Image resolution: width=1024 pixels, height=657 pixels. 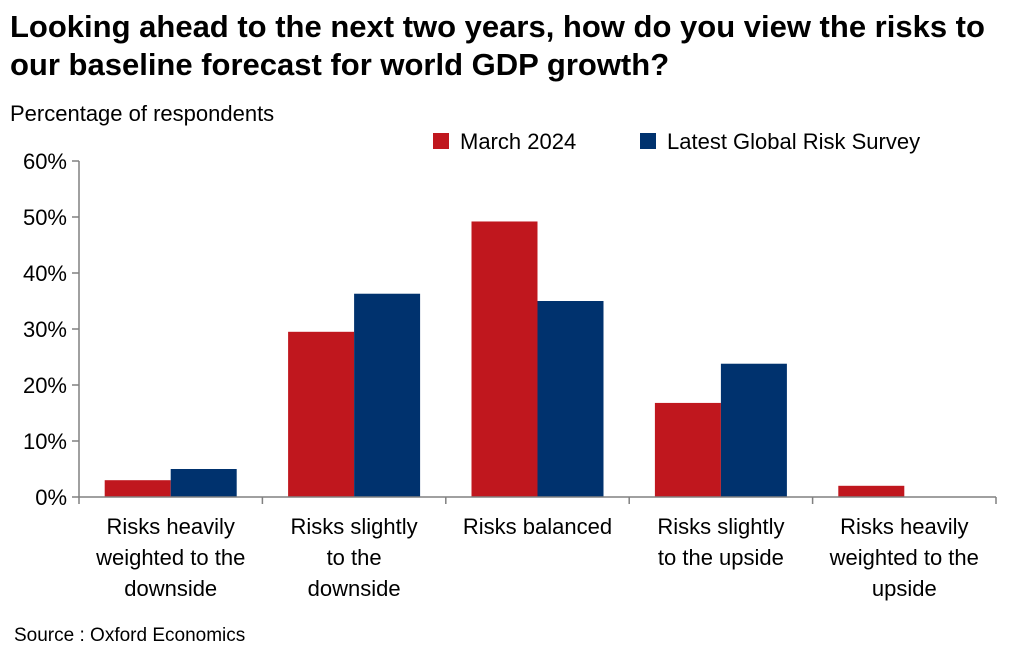 I want to click on legend-label: Latest Global Risk Survey, so click(x=793, y=141).